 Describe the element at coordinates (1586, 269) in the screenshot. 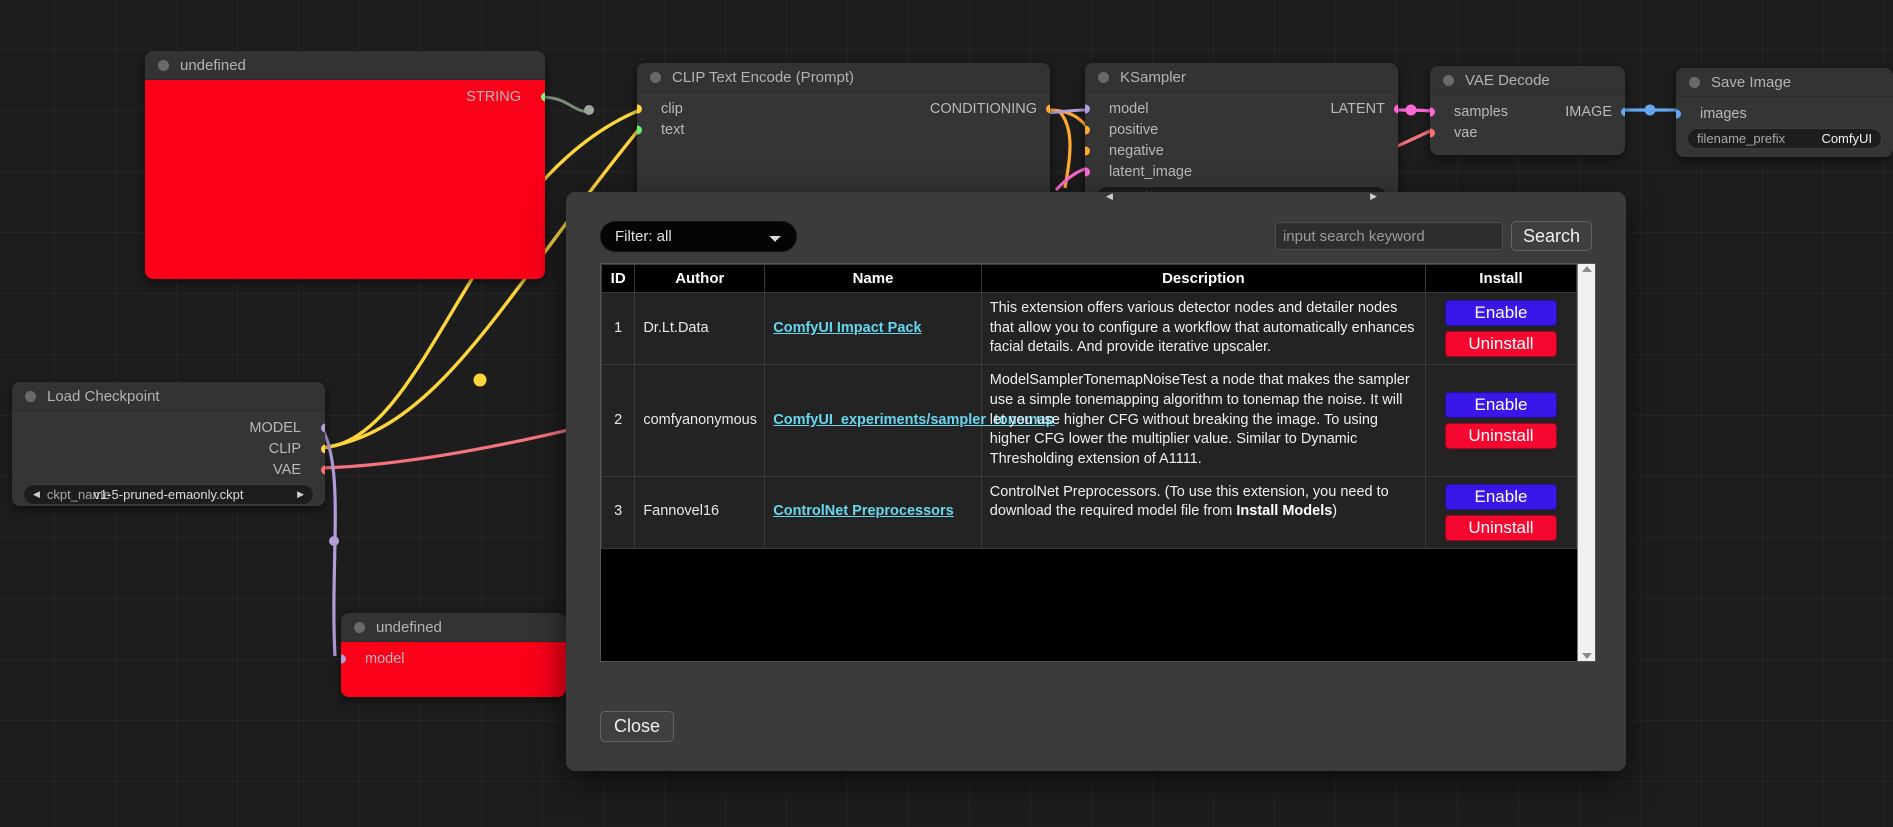

I see `scroll-up-arrow-icon` at that location.